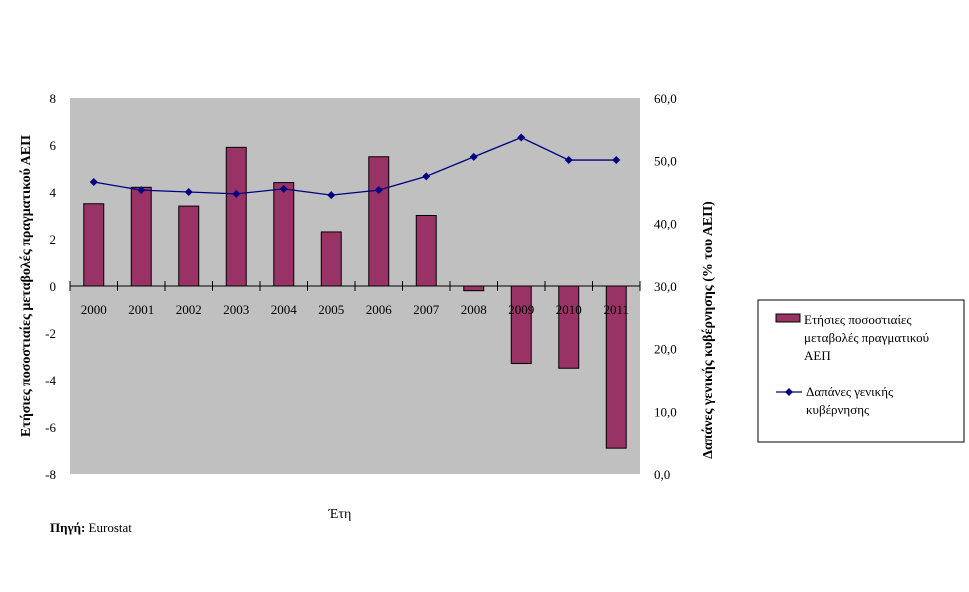 This screenshot has width=969, height=592. Describe the element at coordinates (68, 527) in the screenshot. I see `source-label: Πηγή:` at that location.